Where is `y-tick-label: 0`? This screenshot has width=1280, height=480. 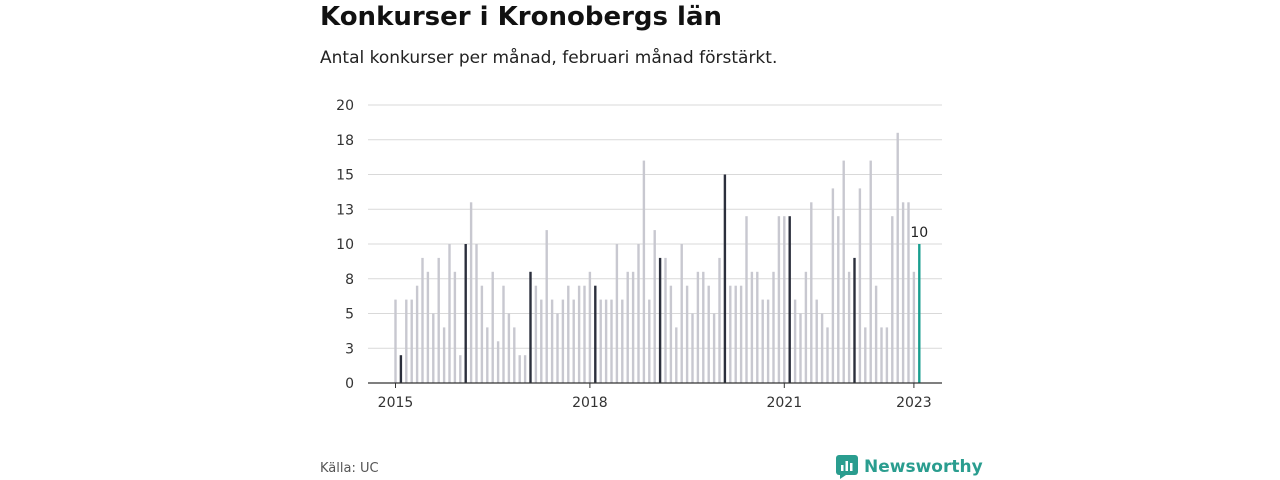 y-tick-label: 0 is located at coordinates (349, 384).